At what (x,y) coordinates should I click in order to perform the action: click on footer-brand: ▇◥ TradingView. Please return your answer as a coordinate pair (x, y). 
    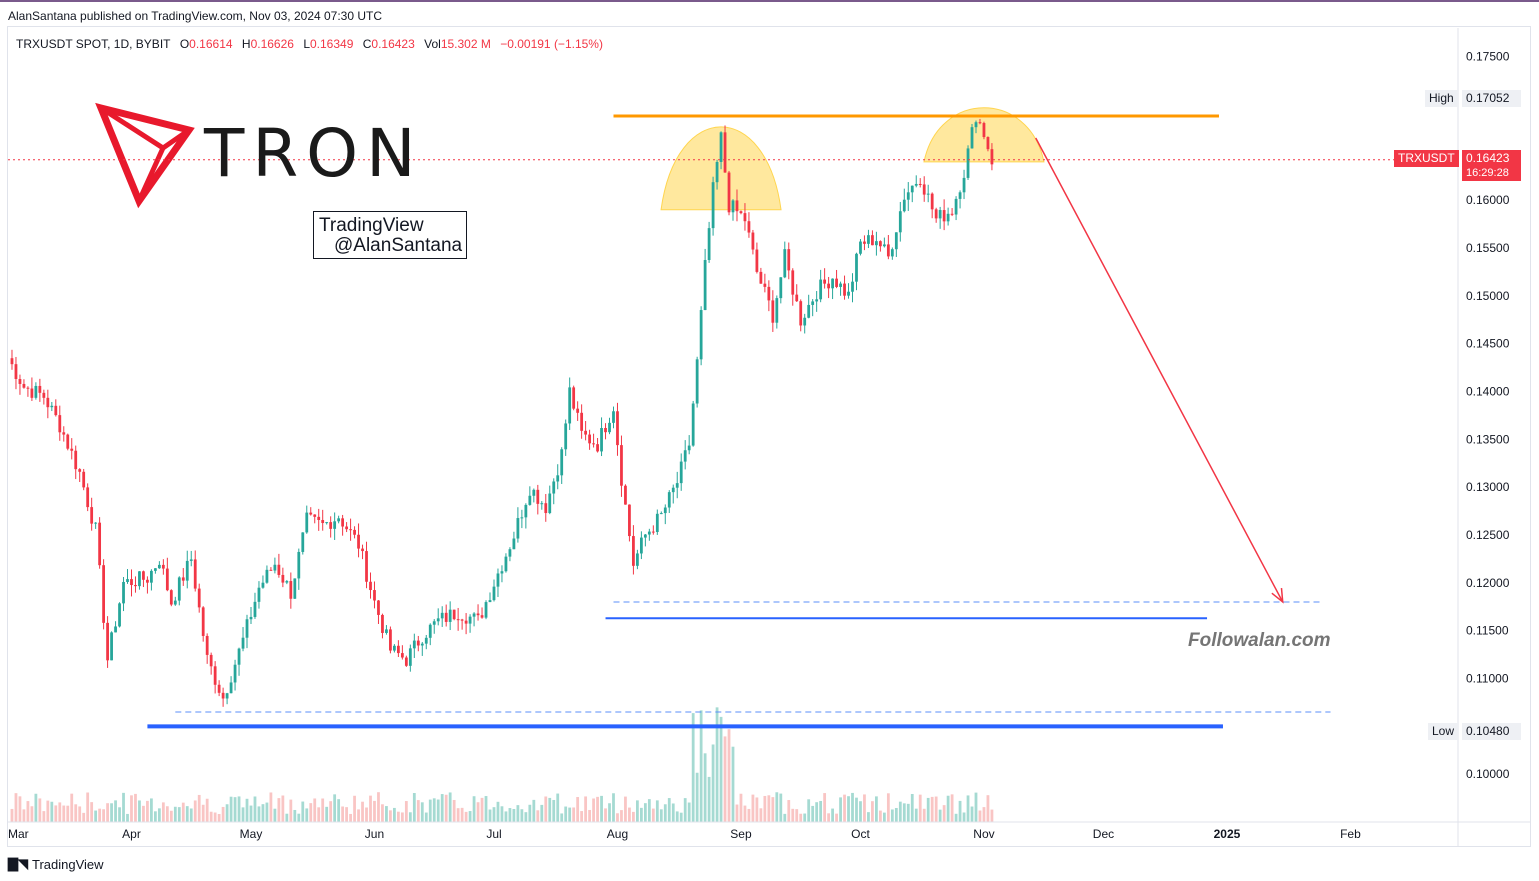
    Looking at the image, I should click on (56, 864).